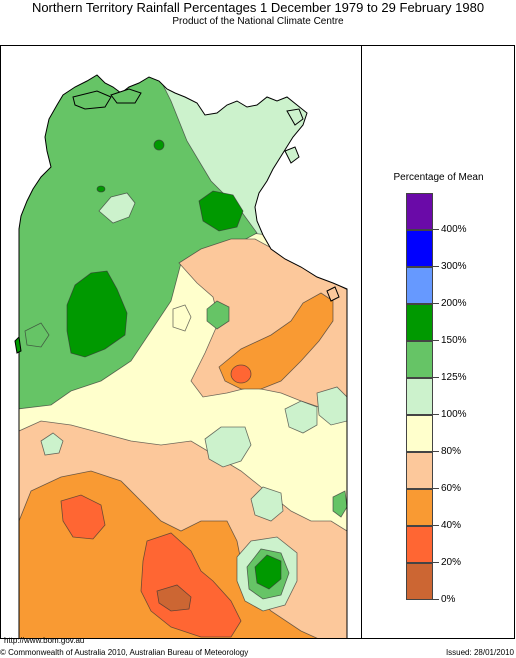 The height and width of the screenshot is (658, 516). What do you see at coordinates (454, 229) in the screenshot?
I see `legend-label: 400%` at bounding box center [454, 229].